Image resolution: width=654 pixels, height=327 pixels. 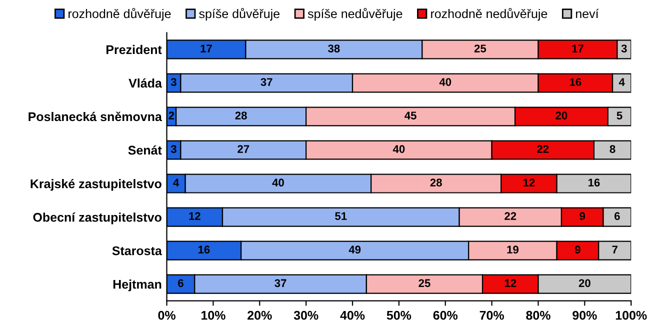 What do you see at coordinates (341, 216) in the screenshot?
I see `data-label: 51` at bounding box center [341, 216].